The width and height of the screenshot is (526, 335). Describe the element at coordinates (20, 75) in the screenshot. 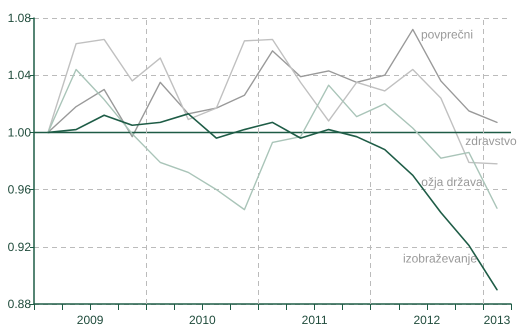

I see `y-tick-label: 1.04` at that location.